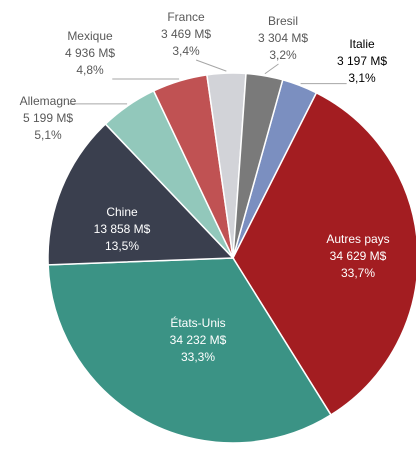  I want to click on slice-label: Chine, so click(122, 212).